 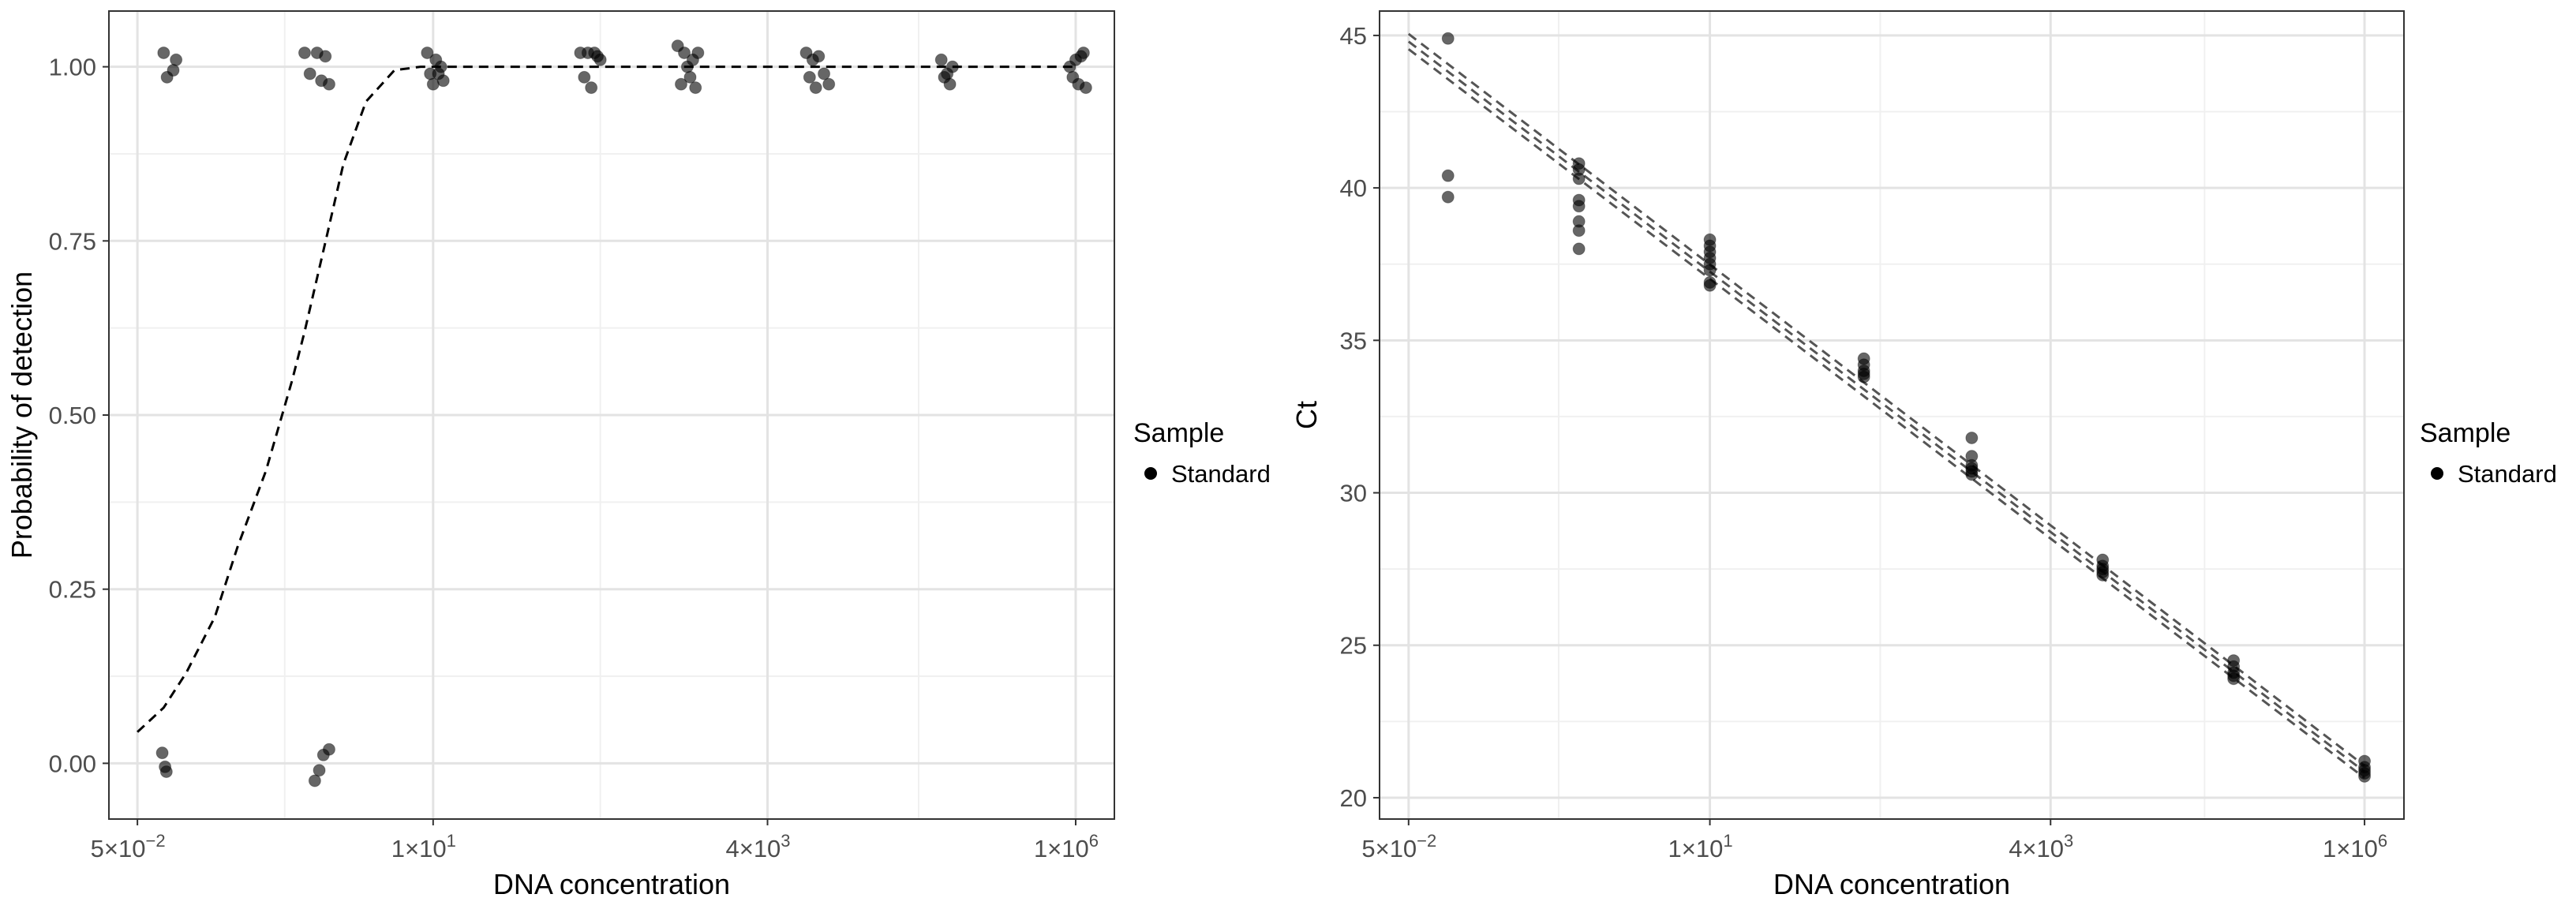 What do you see at coordinates (1353, 36) in the screenshot?
I see `y-tick-label: 45` at bounding box center [1353, 36].